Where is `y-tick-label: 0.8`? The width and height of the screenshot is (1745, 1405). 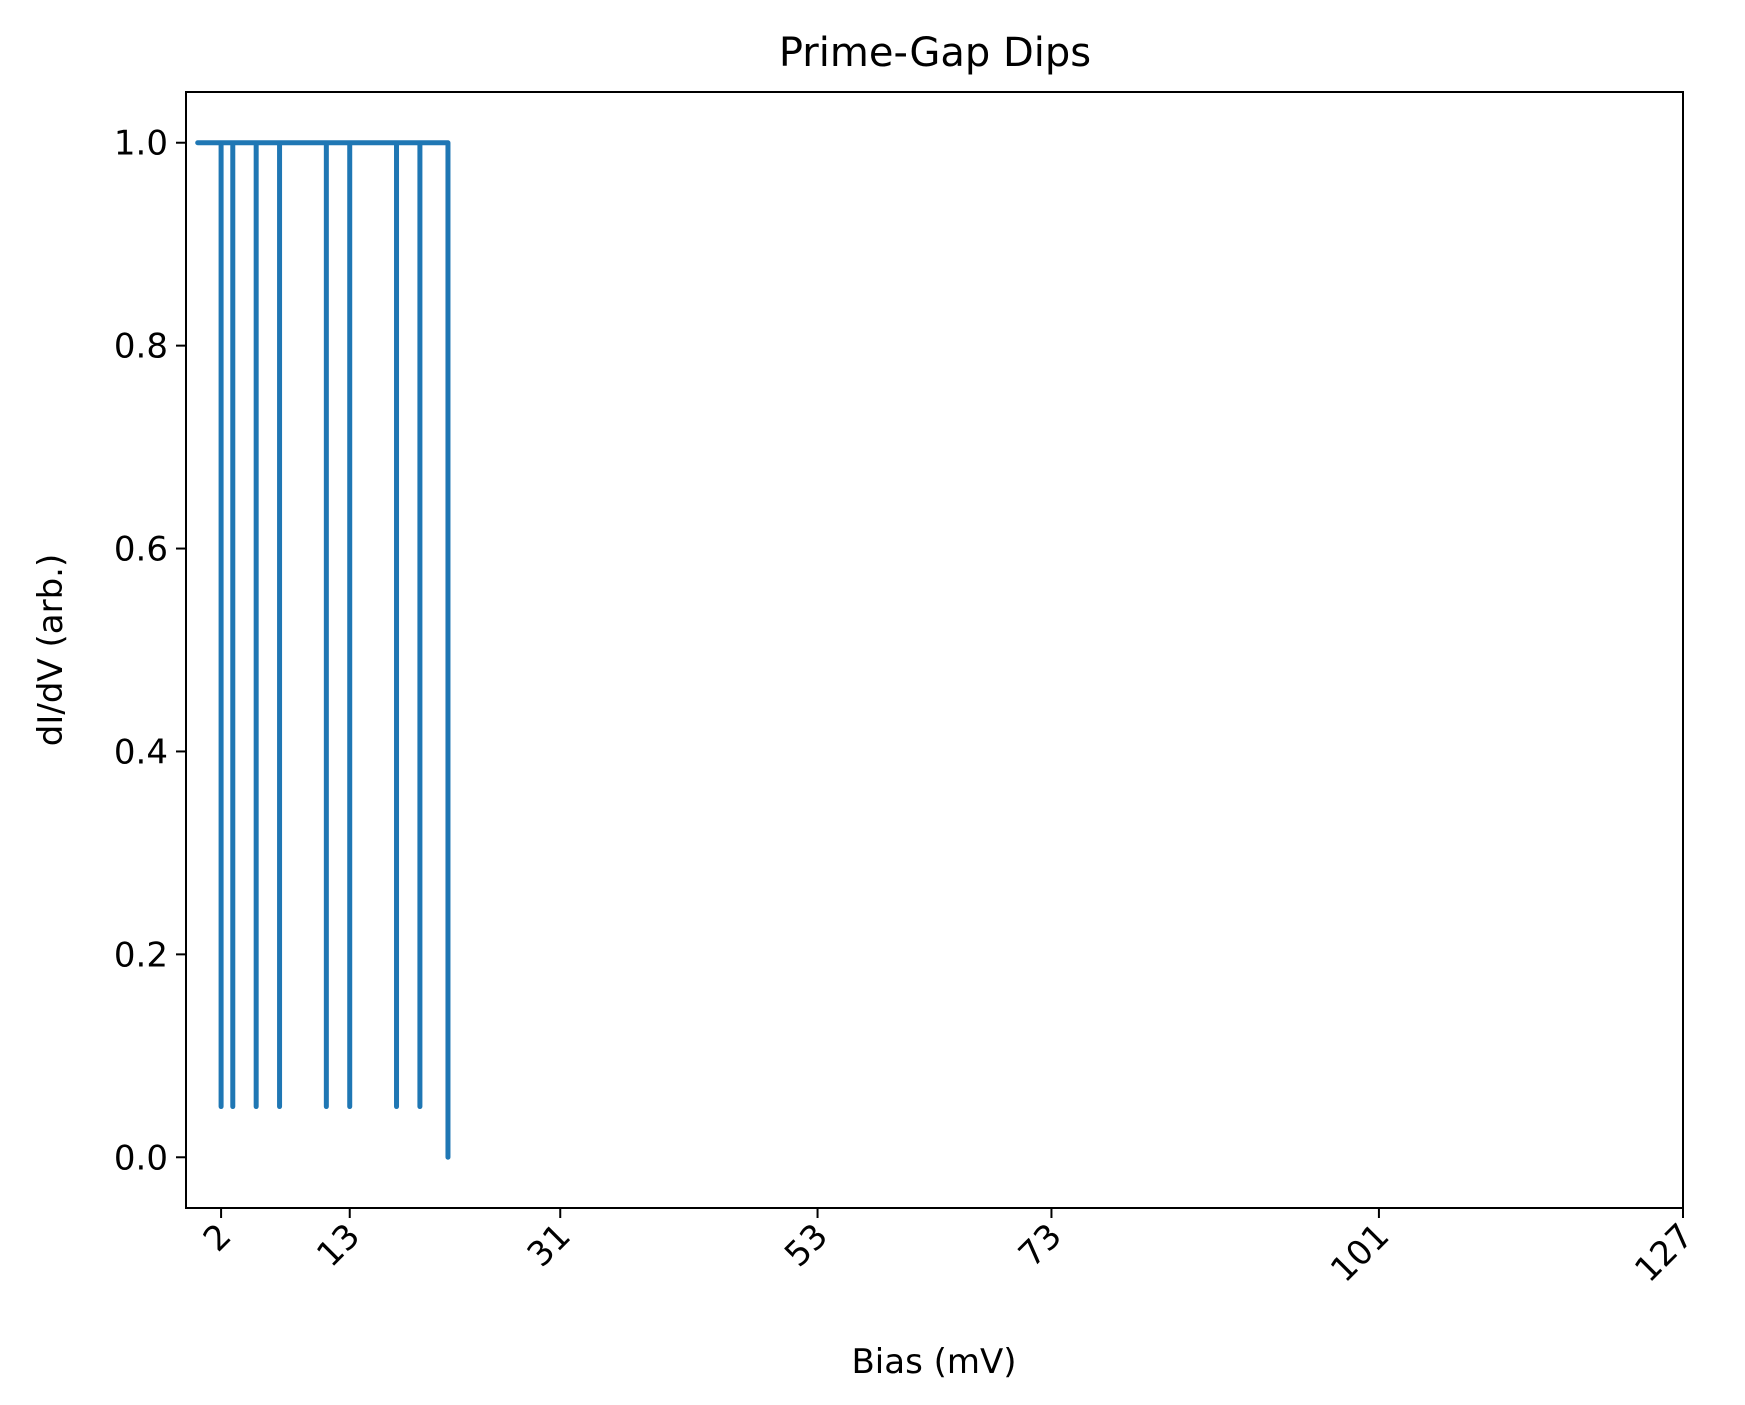
y-tick-label: 0.8 is located at coordinates (141, 347).